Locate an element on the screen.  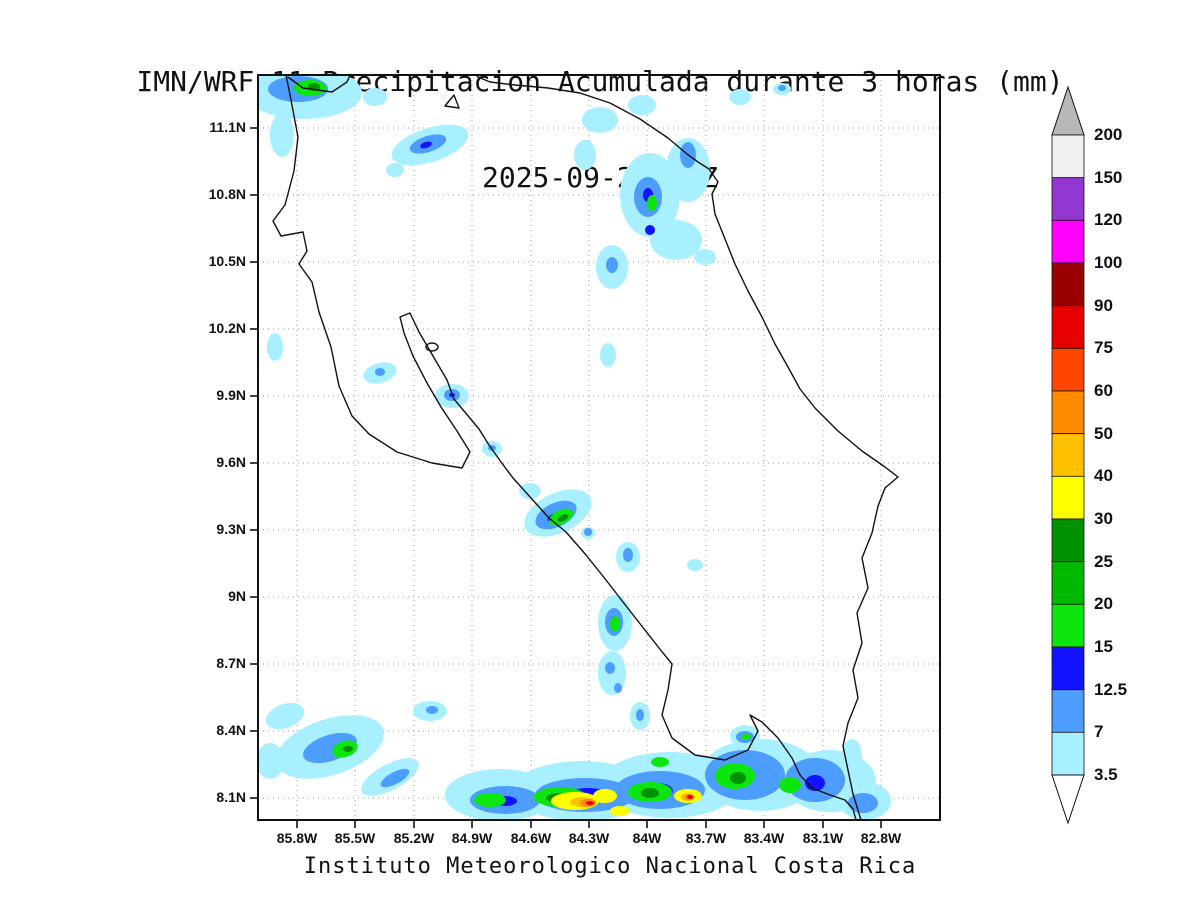
x-axis-label: 84.3W is located at coordinates (589, 838).